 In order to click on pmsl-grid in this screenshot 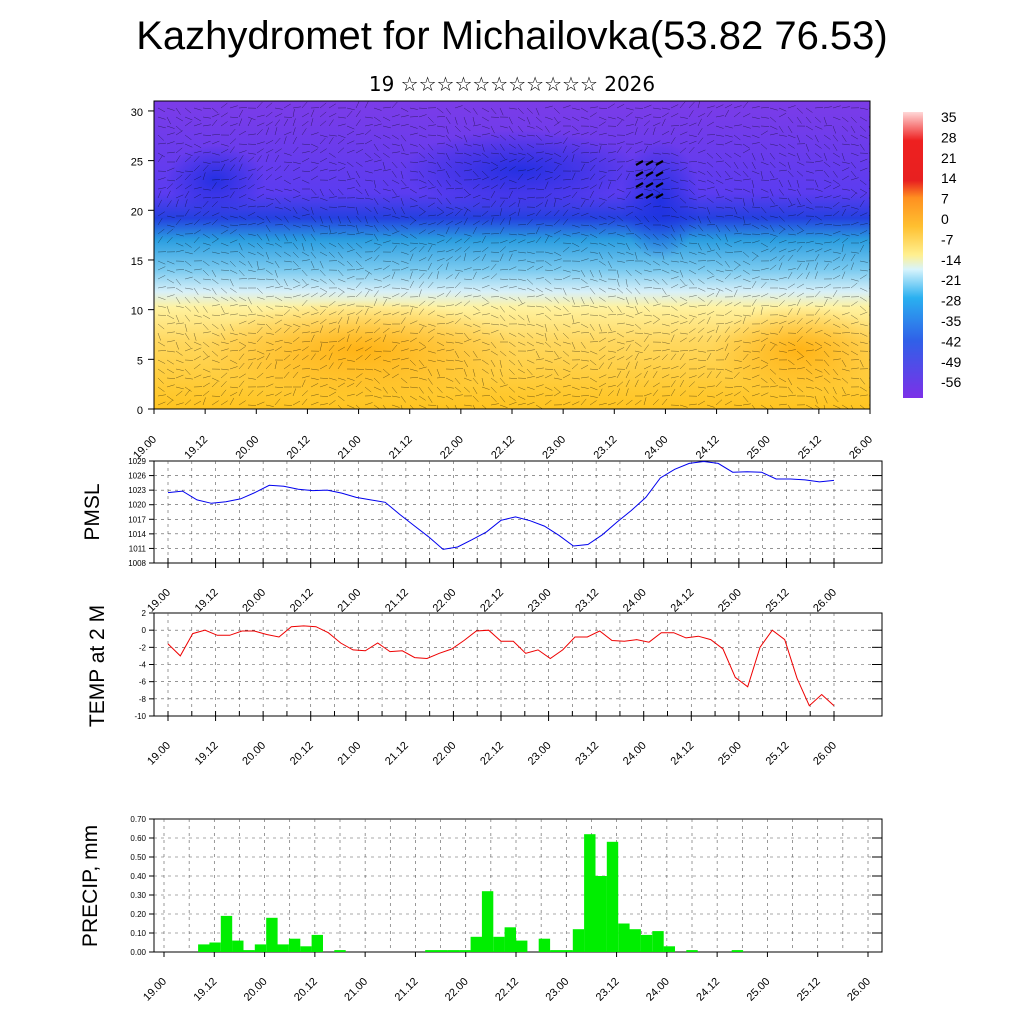, I will do `click(518, 512)`.